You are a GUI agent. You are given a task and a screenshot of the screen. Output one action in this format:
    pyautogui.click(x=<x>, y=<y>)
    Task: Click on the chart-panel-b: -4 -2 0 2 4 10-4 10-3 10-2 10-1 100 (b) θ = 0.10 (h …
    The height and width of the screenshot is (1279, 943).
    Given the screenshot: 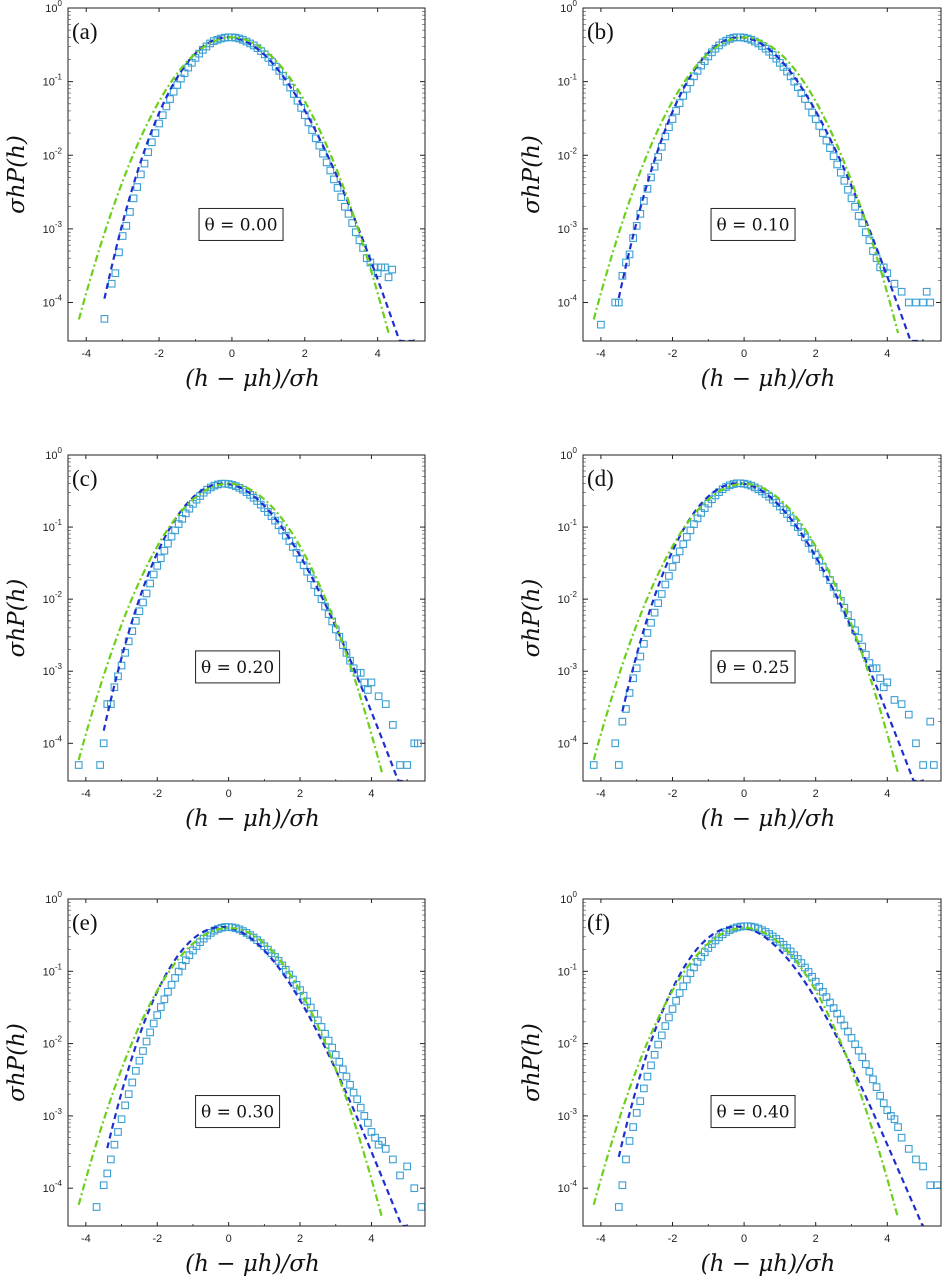 What is the action you would take?
    pyautogui.click(x=730, y=196)
    